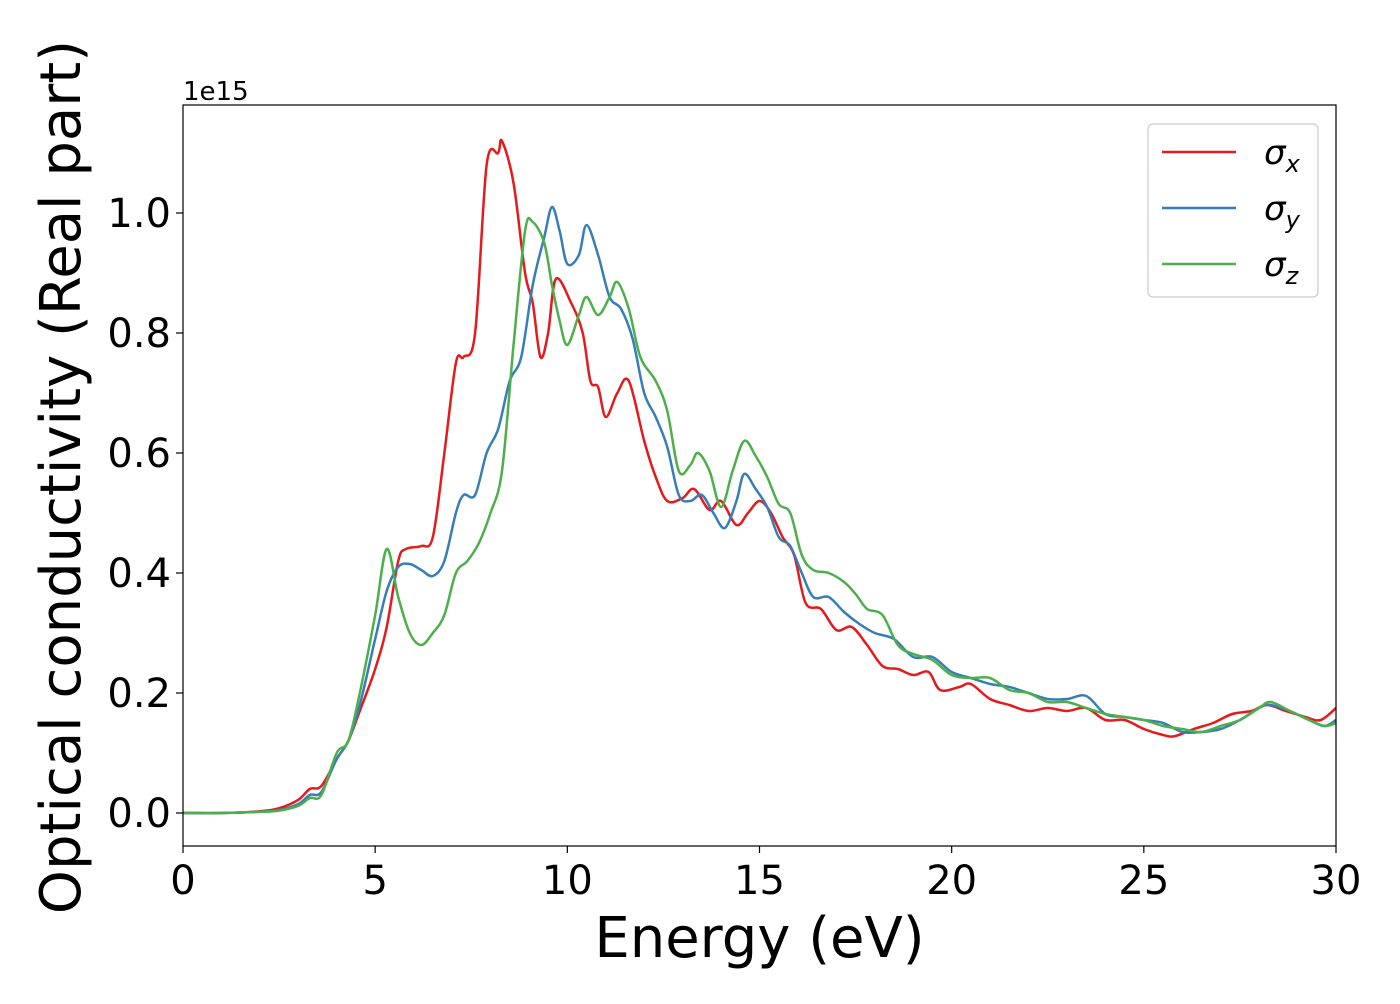  I want to click on x-tick-label: 5, so click(374, 881).